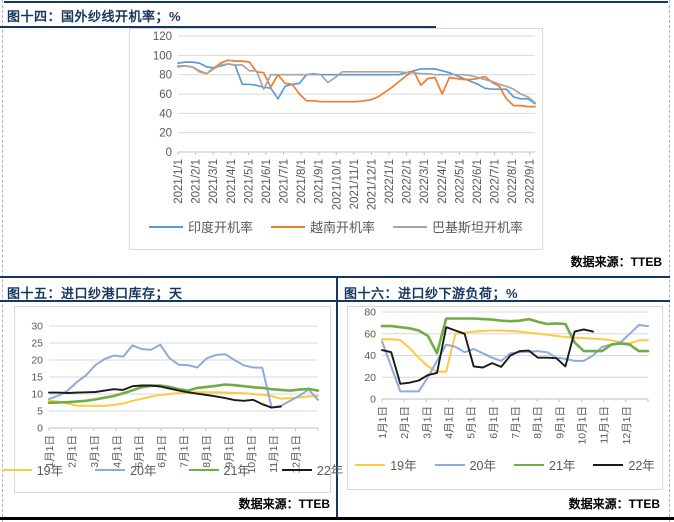 The height and width of the screenshot is (522, 674). What do you see at coordinates (320, 181) in the screenshot?
I see `x-tick-label: 2021/9/1` at bounding box center [320, 181].